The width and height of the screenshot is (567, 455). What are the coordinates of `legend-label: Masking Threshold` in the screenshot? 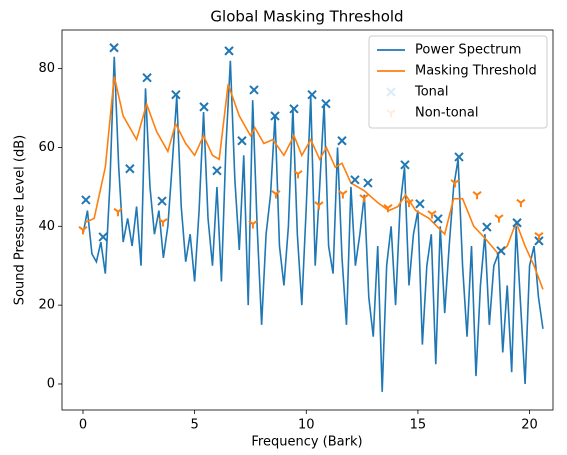 It's located at (476, 71).